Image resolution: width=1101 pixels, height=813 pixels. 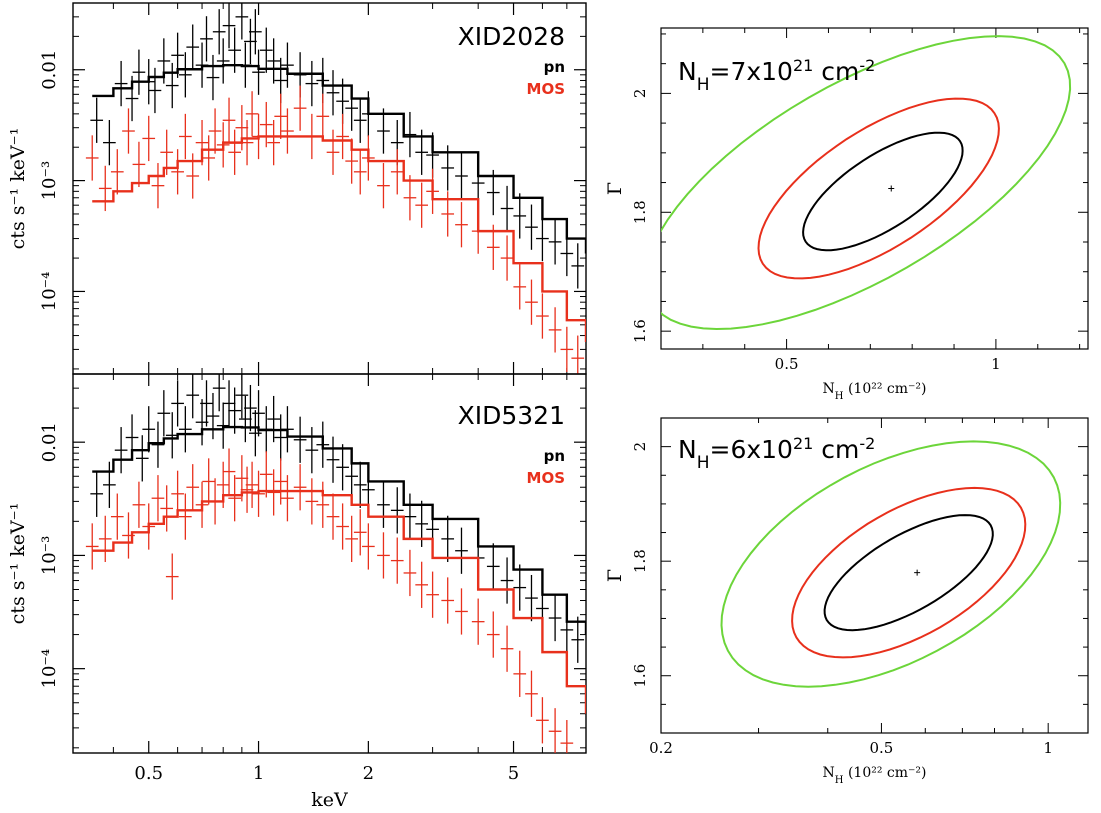 I want to click on best-fit-marker, so click(x=891, y=188).